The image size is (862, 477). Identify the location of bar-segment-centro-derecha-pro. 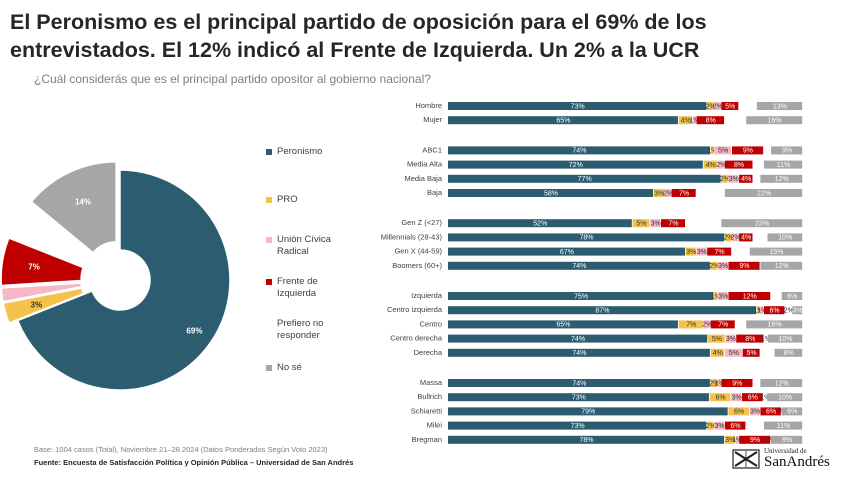
(716, 338).